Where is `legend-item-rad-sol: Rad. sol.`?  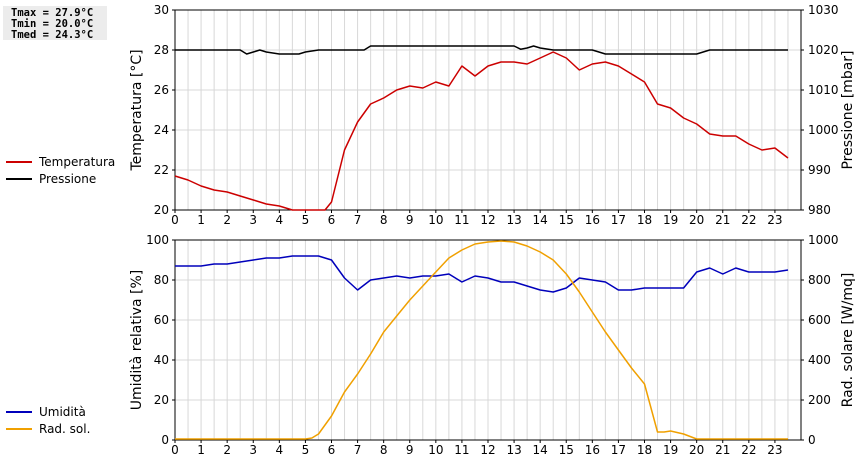 legend-item-rad-sol: Rad. sol. is located at coordinates (48, 428).